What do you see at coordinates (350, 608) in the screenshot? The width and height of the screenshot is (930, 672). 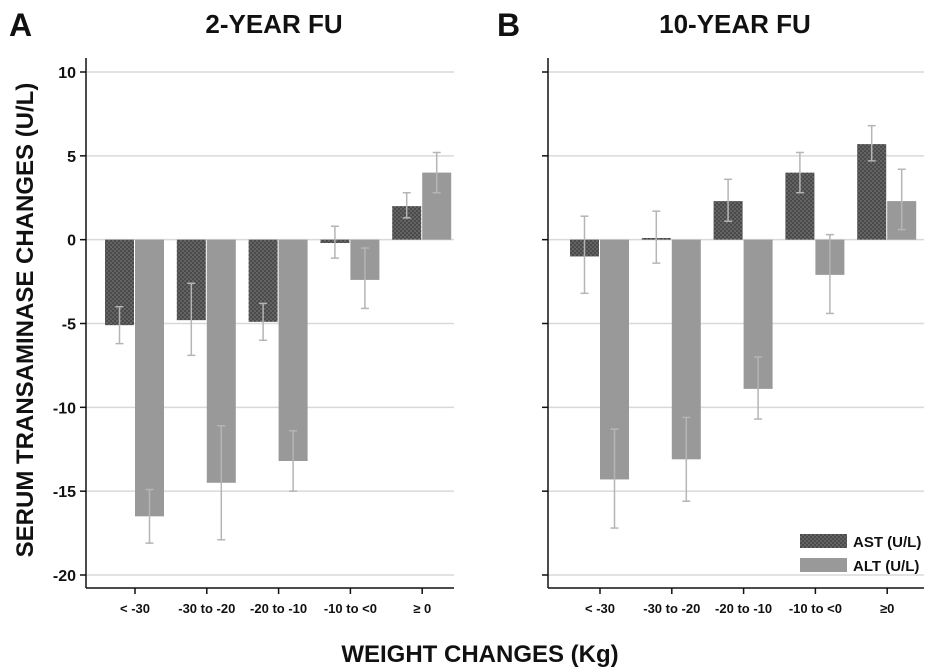 I see `panel-a-category-label: -10 to <0` at bounding box center [350, 608].